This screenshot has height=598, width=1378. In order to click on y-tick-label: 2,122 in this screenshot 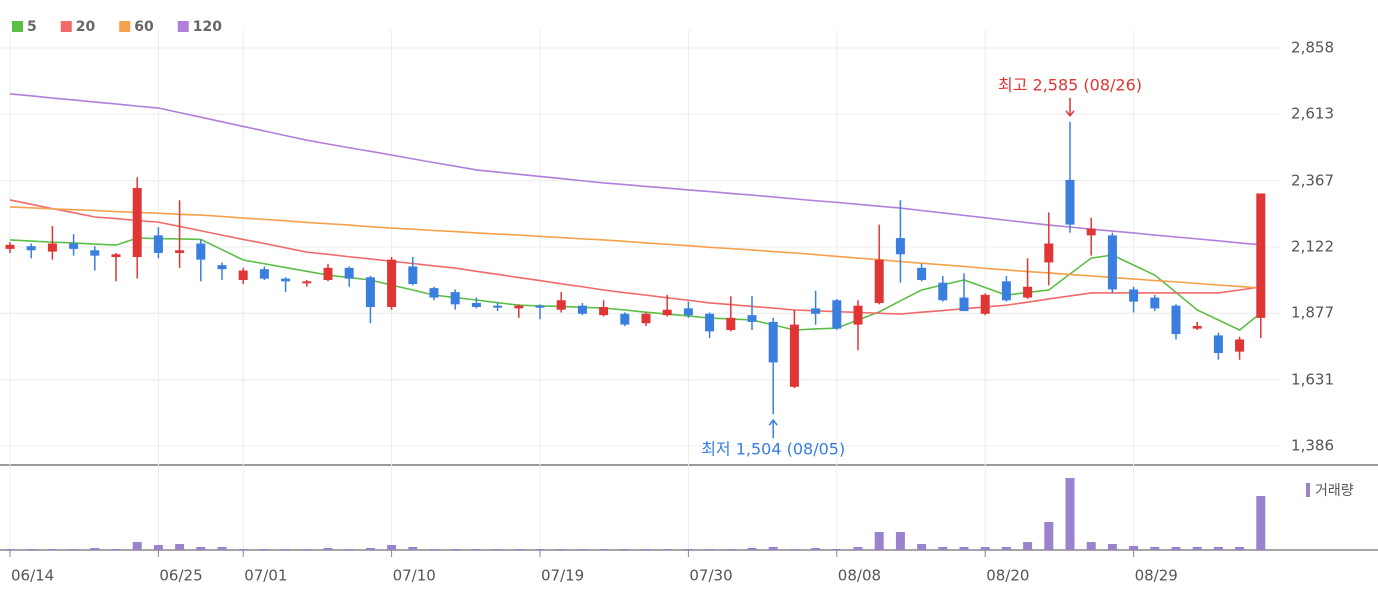, I will do `click(1312, 247)`.